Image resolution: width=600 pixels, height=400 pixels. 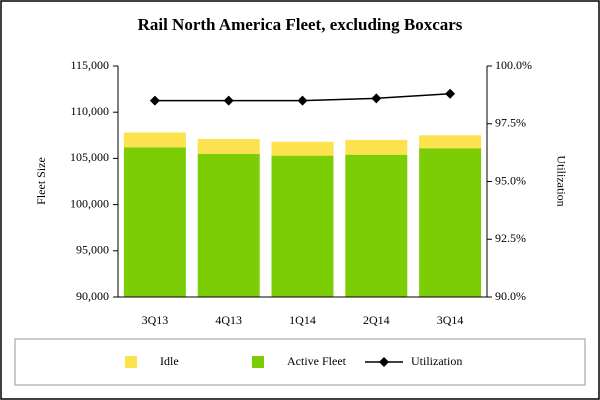 What do you see at coordinates (436, 361) in the screenshot?
I see `legend-label: Utilization` at bounding box center [436, 361].